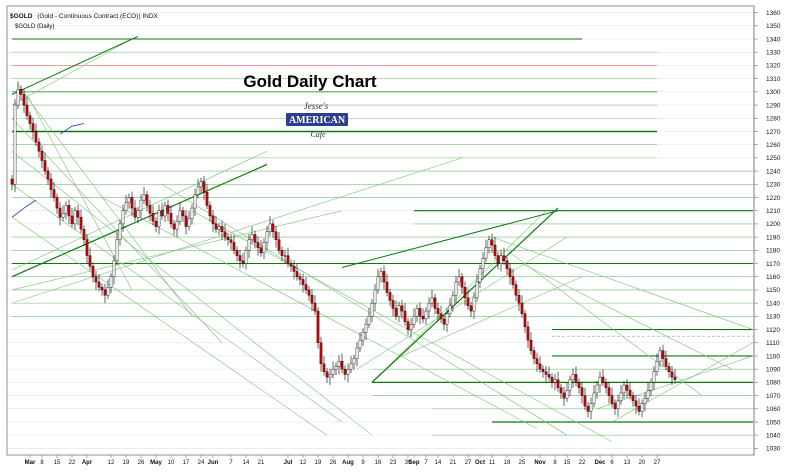 The width and height of the screenshot is (800, 476). Describe the element at coordinates (773, 449) in the screenshot. I see `y-tick-label: 1030` at that location.